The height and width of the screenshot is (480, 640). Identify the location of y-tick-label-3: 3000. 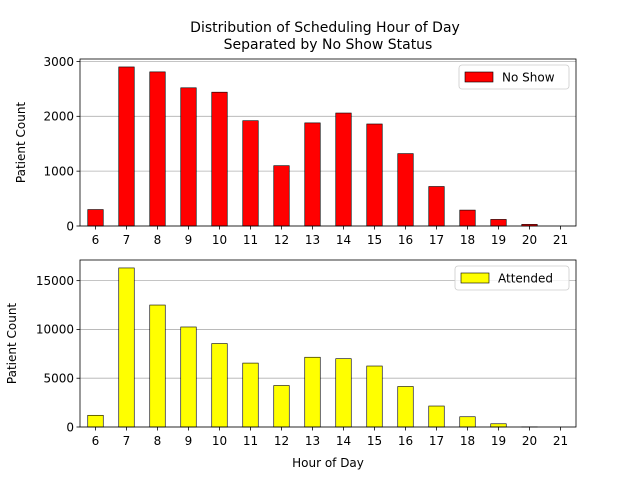
(58, 62).